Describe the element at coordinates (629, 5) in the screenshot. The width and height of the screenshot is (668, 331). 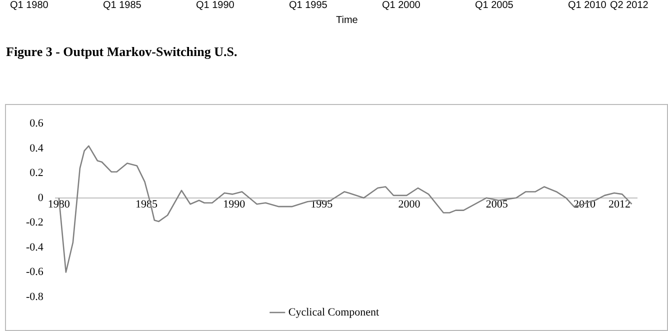
I see `text: Q2 2012` at that location.